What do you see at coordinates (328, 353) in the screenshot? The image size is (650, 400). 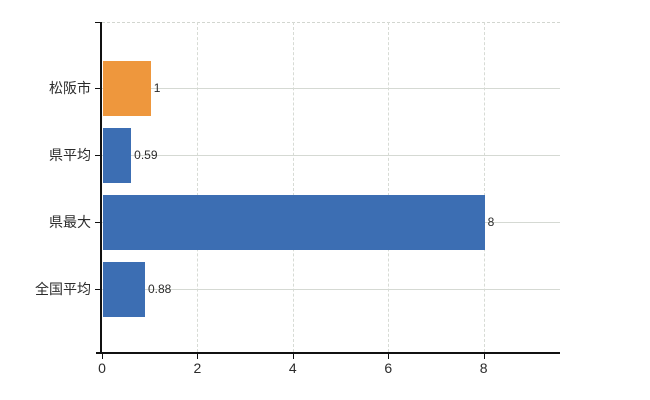 I see `x-axis` at bounding box center [328, 353].